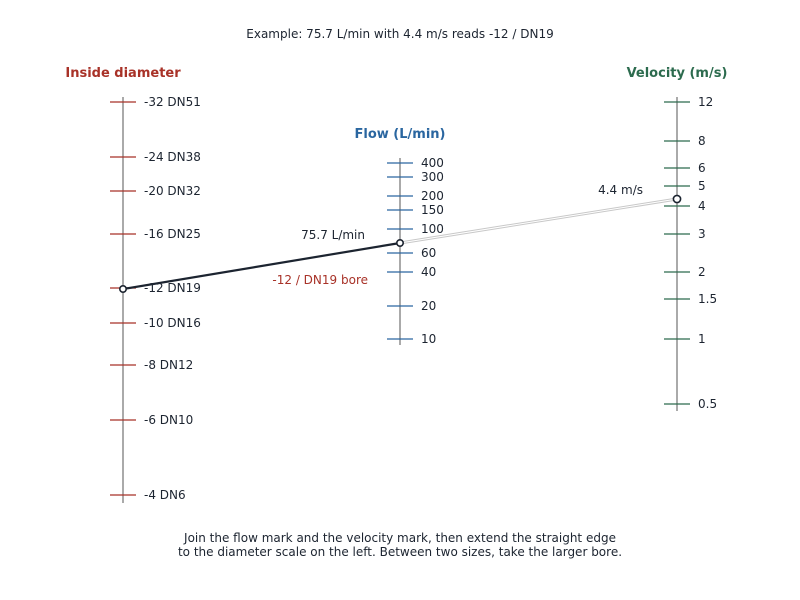 The width and height of the screenshot is (800, 600). Describe the element at coordinates (702, 168) in the screenshot. I see `velocity-tick-label: 6` at that location.